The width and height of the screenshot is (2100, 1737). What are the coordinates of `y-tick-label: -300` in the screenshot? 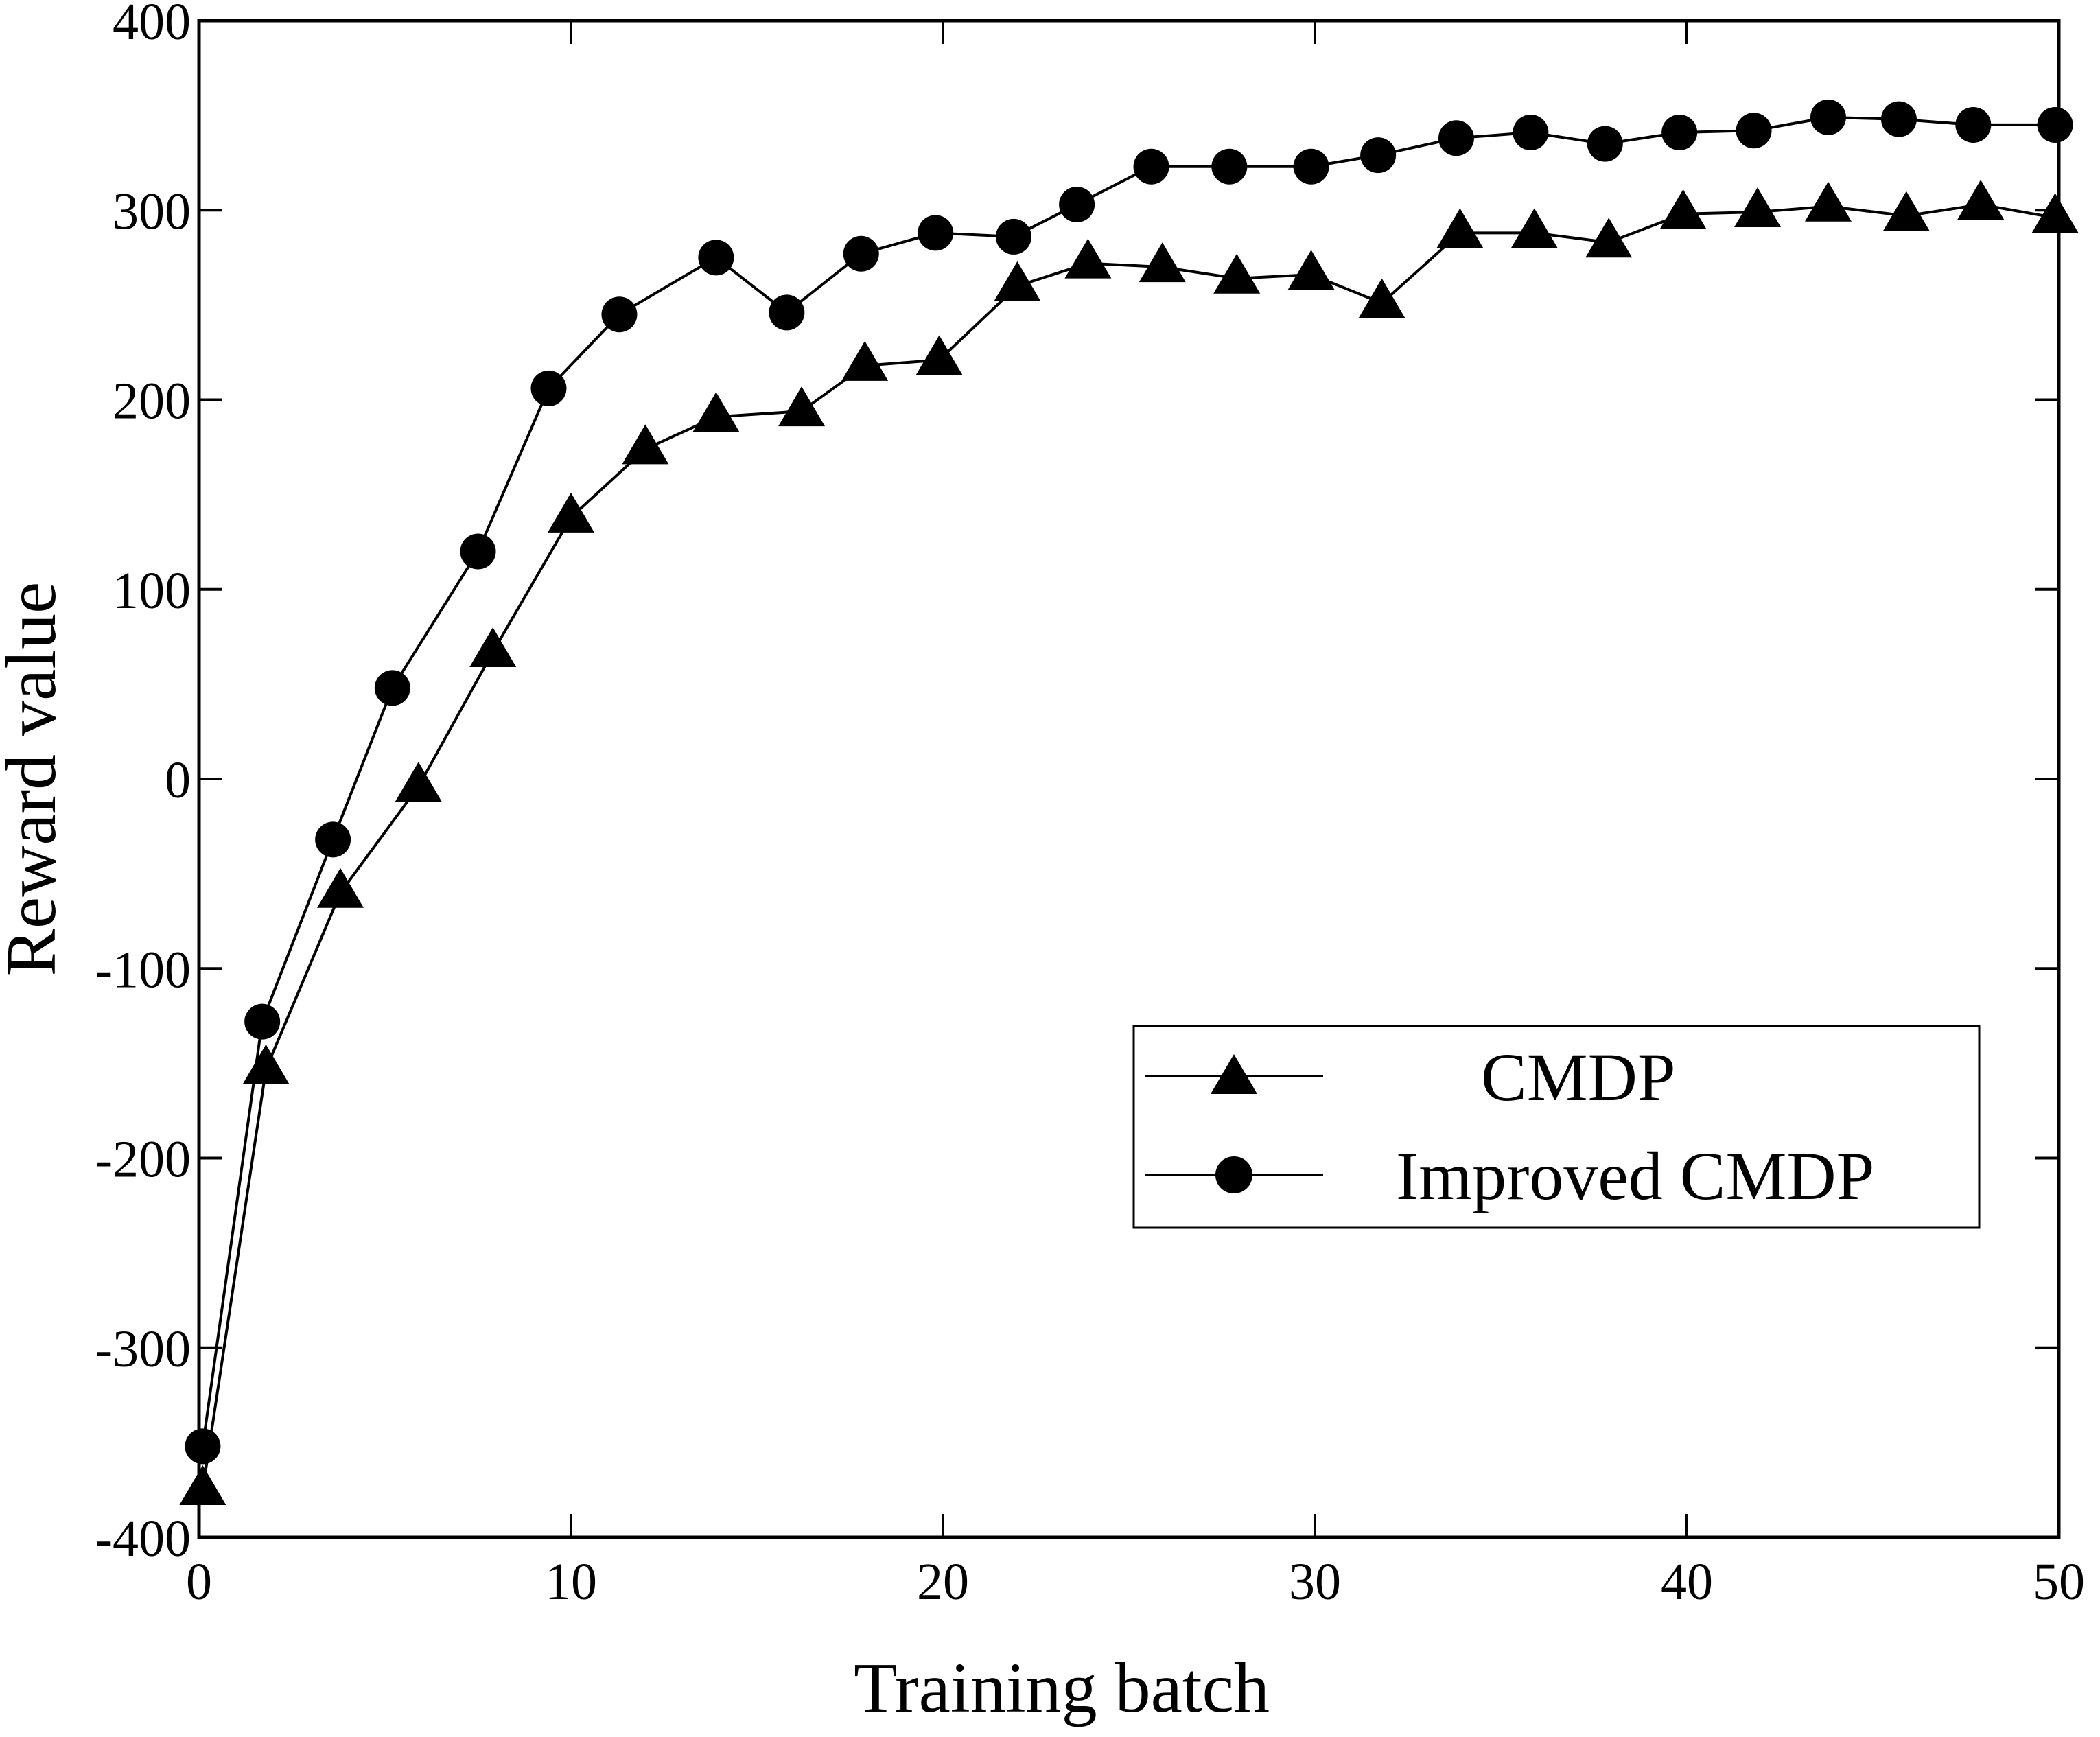 It's located at (143, 1349).